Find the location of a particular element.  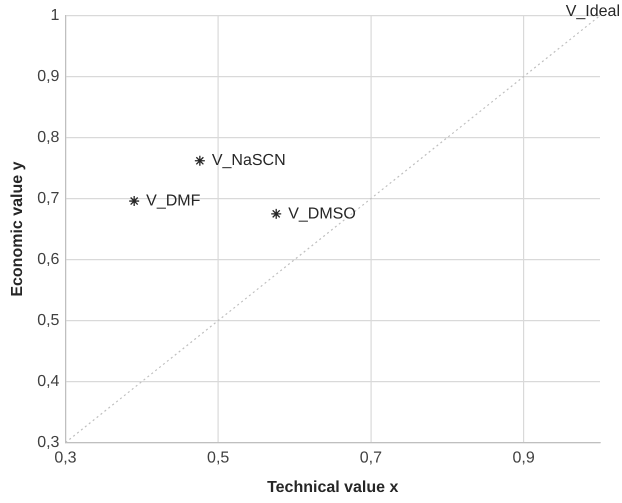

y-tick-label: 0,8 is located at coordinates (48, 137).